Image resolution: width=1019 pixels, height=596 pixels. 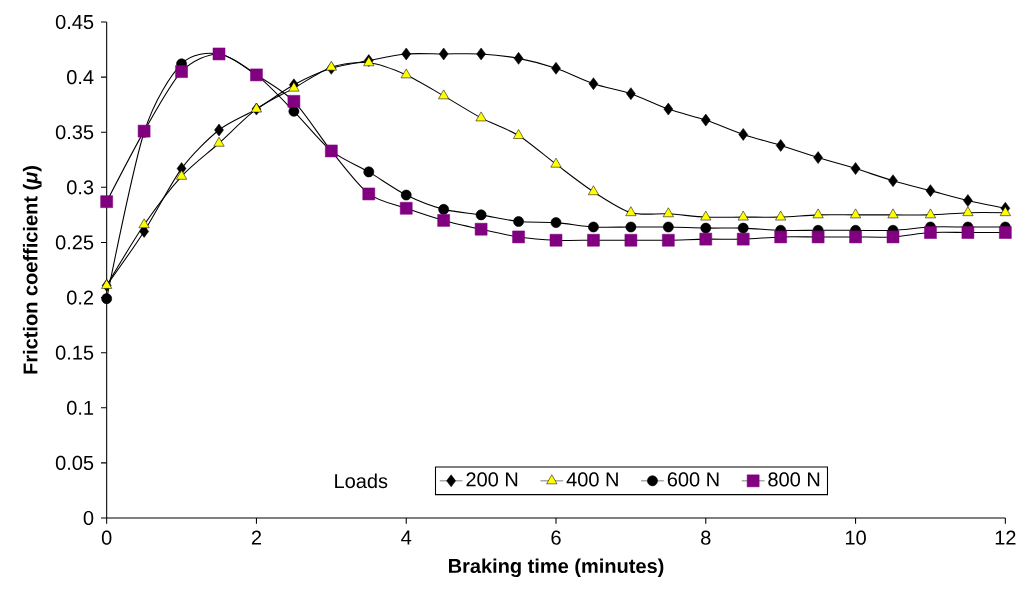 I want to click on x-axis-title: Braking time (minutes), so click(x=556, y=568).